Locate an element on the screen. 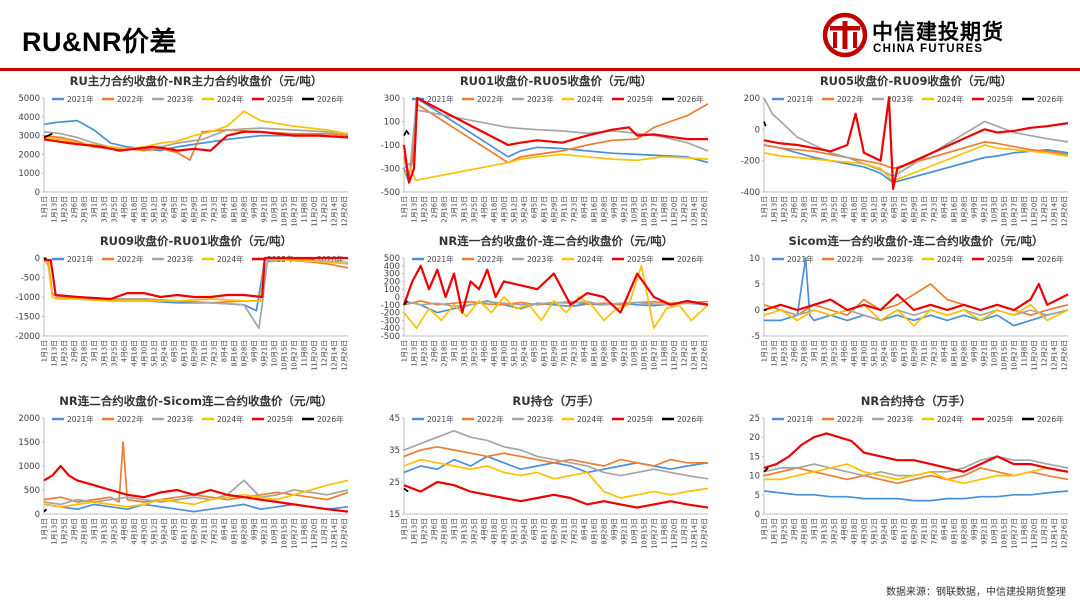 This screenshot has width=1080, height=608. chart-title: NR连一合约收盘价-连二合约收盘价（元/吨） is located at coordinates (556, 241).